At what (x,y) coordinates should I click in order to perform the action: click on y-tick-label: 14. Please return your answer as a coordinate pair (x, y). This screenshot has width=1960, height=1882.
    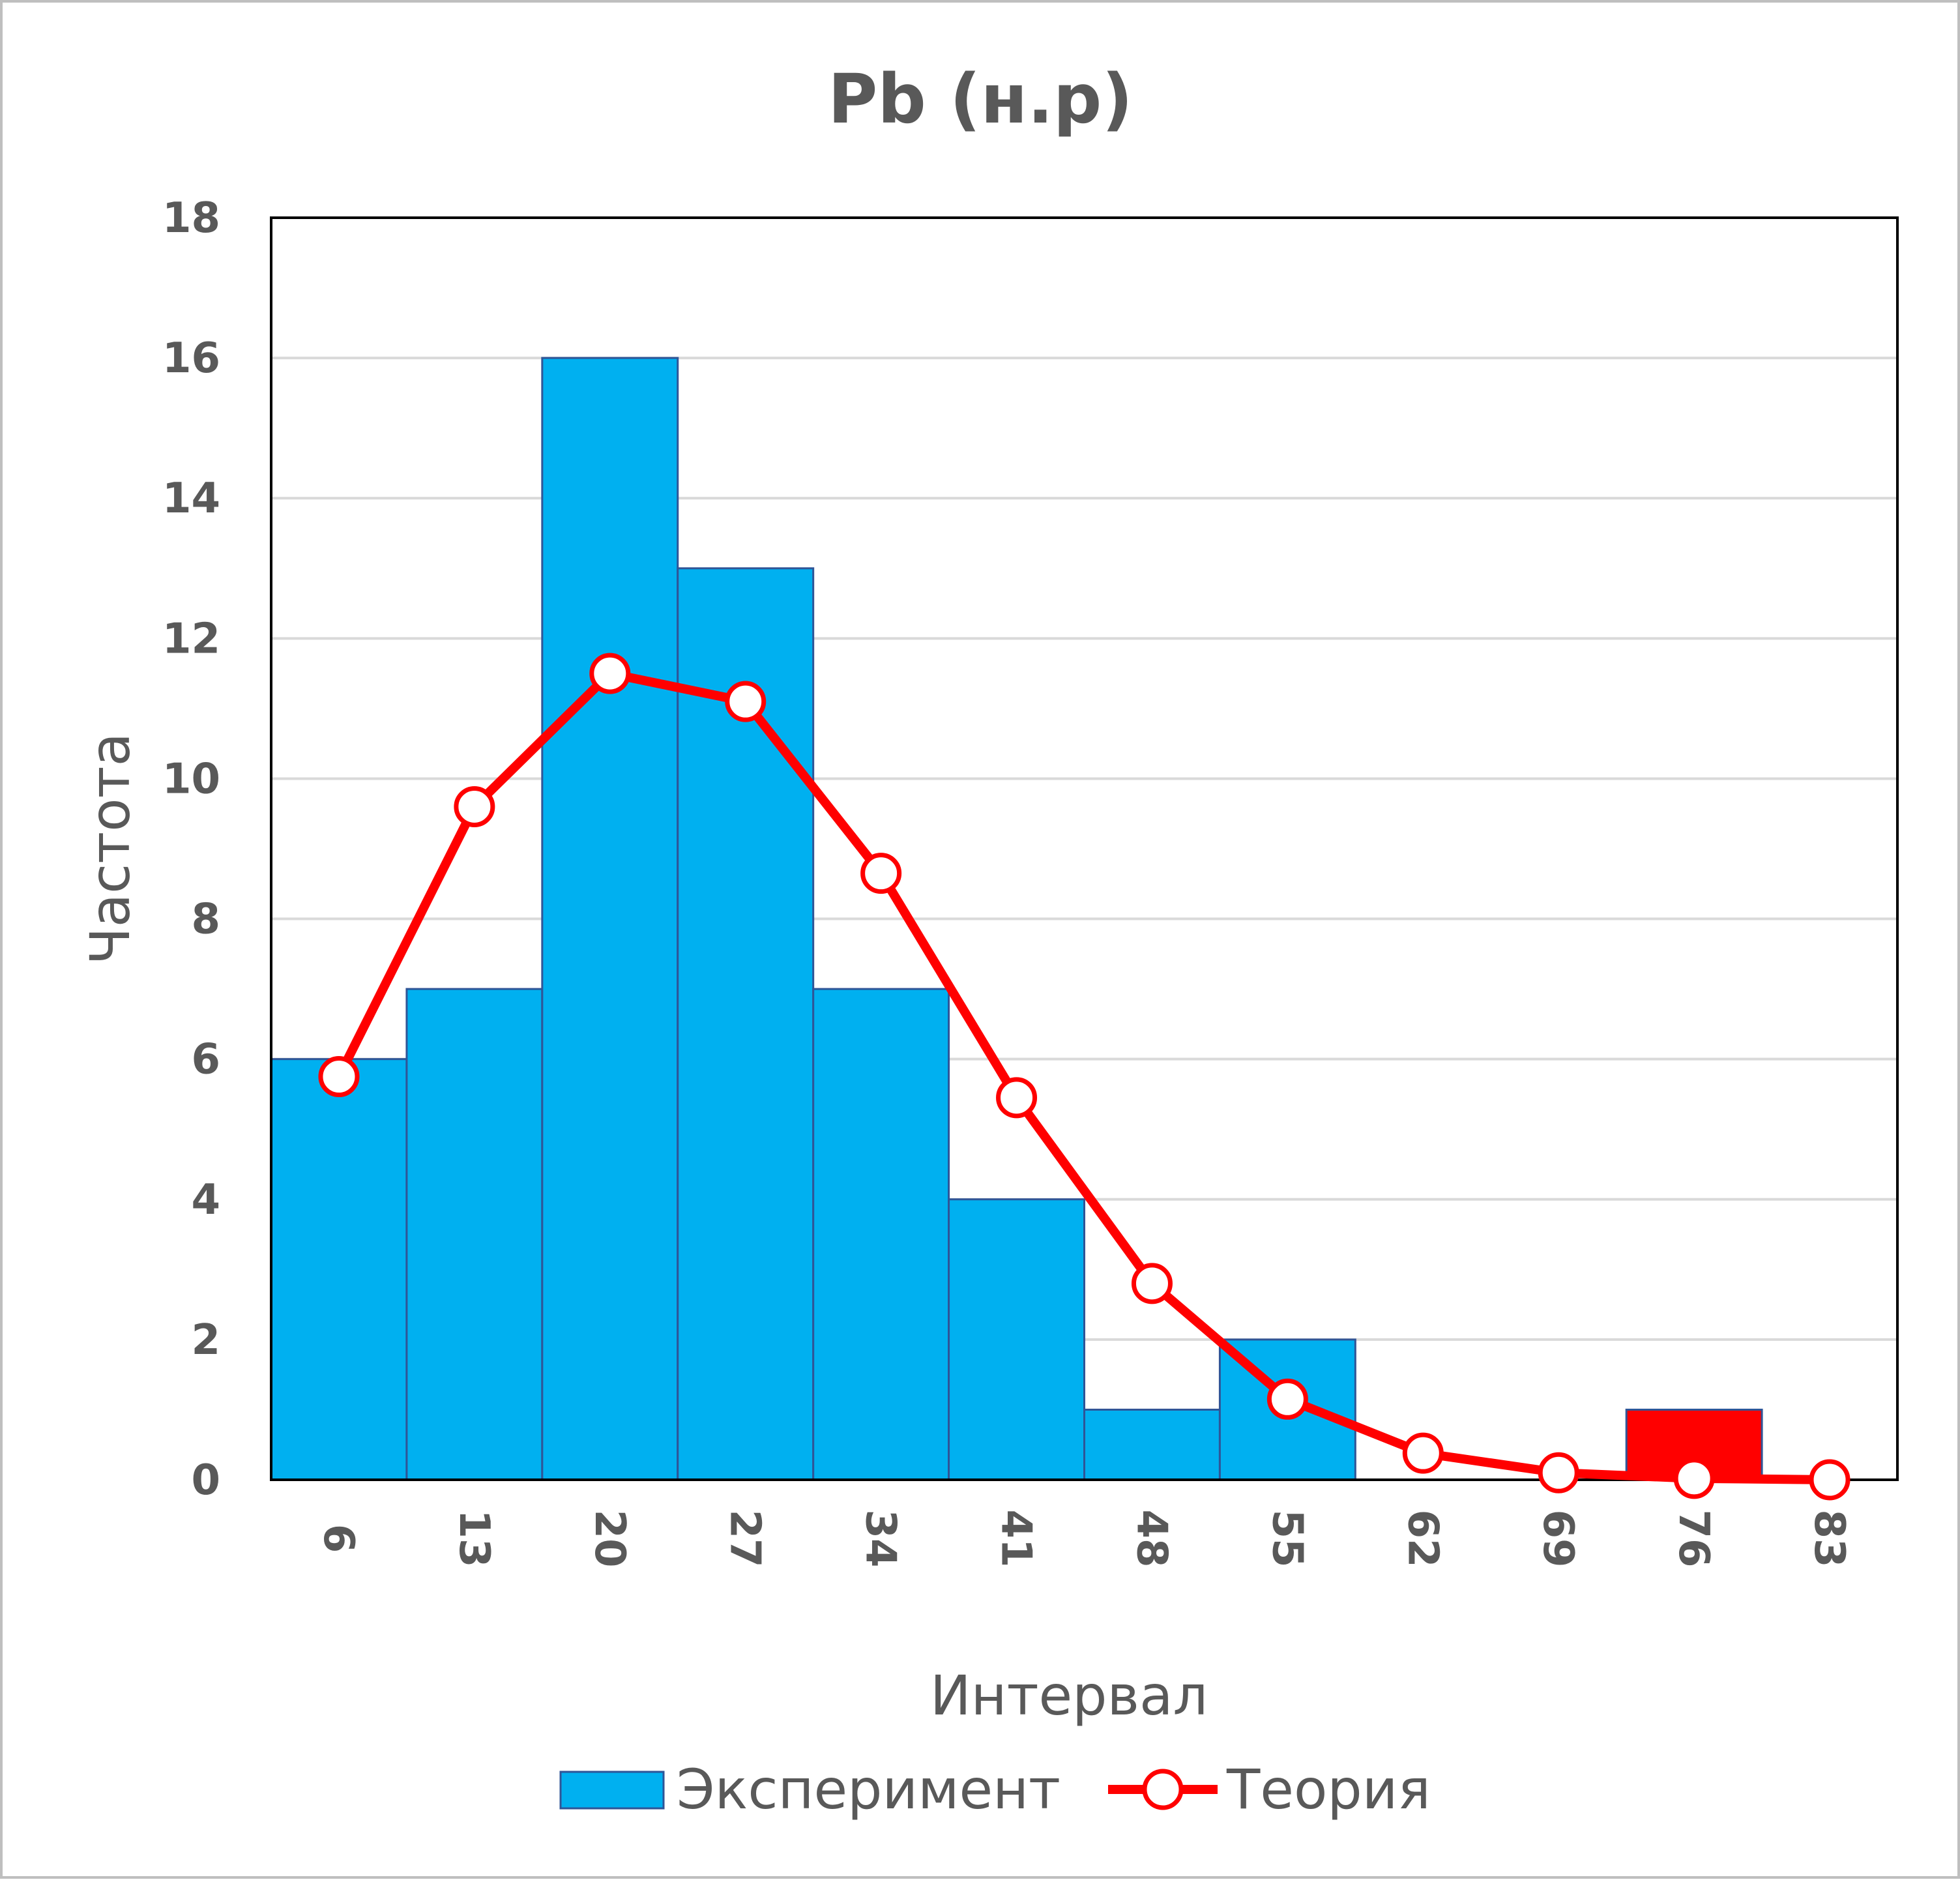
    Looking at the image, I should click on (191, 499).